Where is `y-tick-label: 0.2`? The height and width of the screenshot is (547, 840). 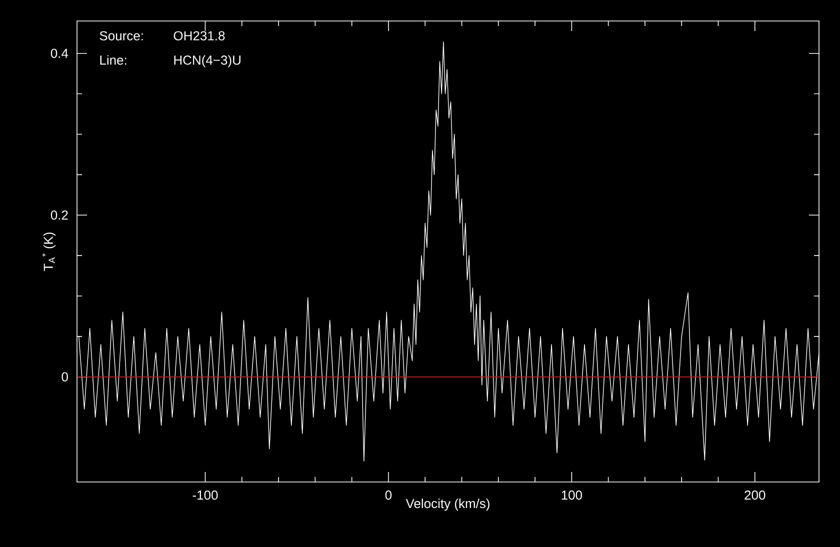
y-tick-label: 0.2 is located at coordinates (59, 215).